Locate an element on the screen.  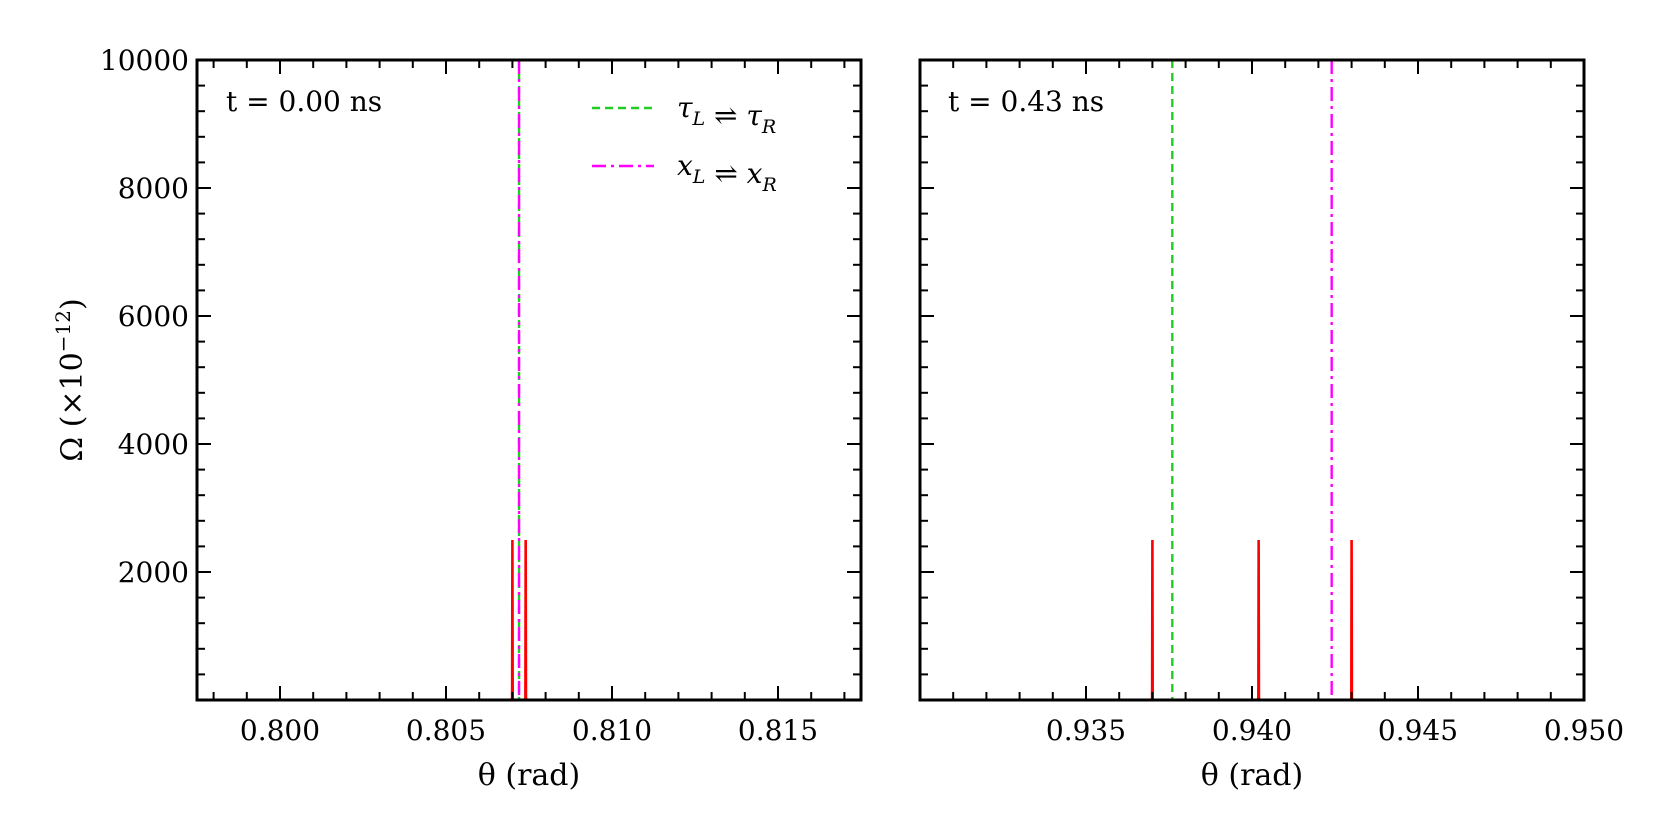
right-omega-curve is located at coordinates (1252, 619).